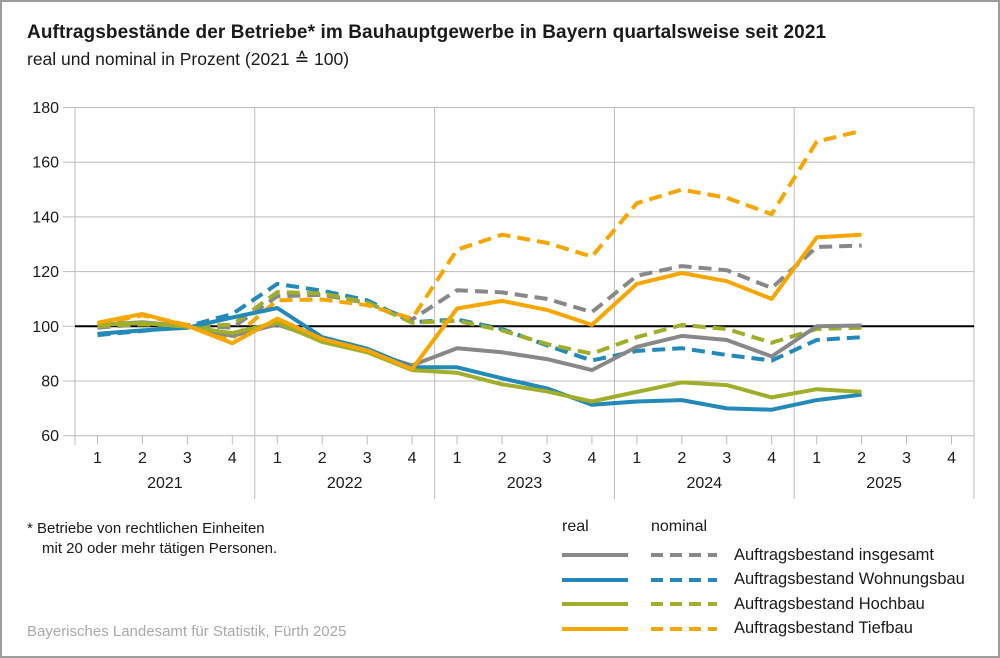 This screenshot has height=658, width=1000. I want to click on legend-row: Auftragsbestand insgesamt, so click(777, 555).